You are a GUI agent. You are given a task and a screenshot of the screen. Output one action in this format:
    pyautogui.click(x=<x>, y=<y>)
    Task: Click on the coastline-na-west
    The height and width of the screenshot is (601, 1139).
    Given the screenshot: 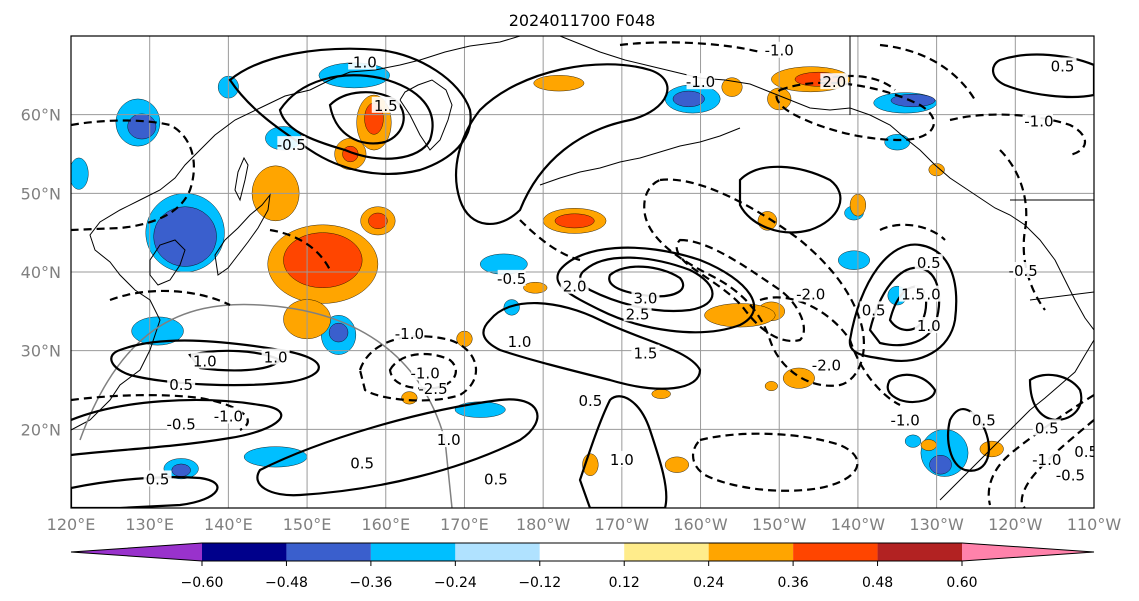 What is the action you would take?
    pyautogui.click(x=1016, y=420)
    